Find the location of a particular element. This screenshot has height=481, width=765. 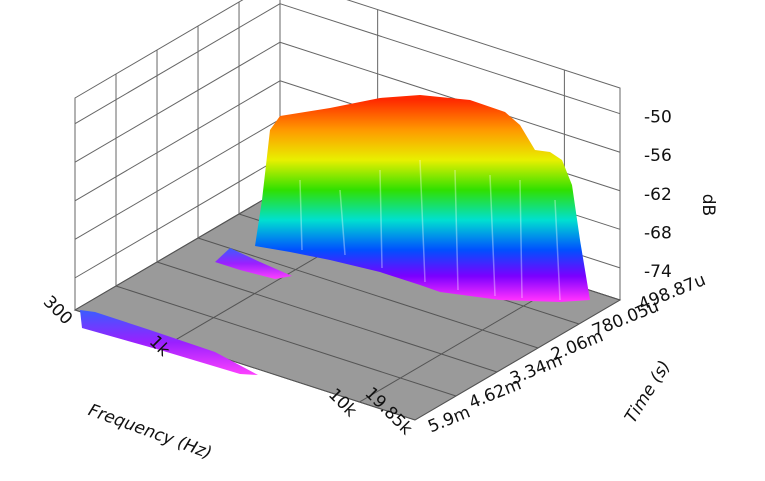

z-tick-label: -68 is located at coordinates (658, 233).